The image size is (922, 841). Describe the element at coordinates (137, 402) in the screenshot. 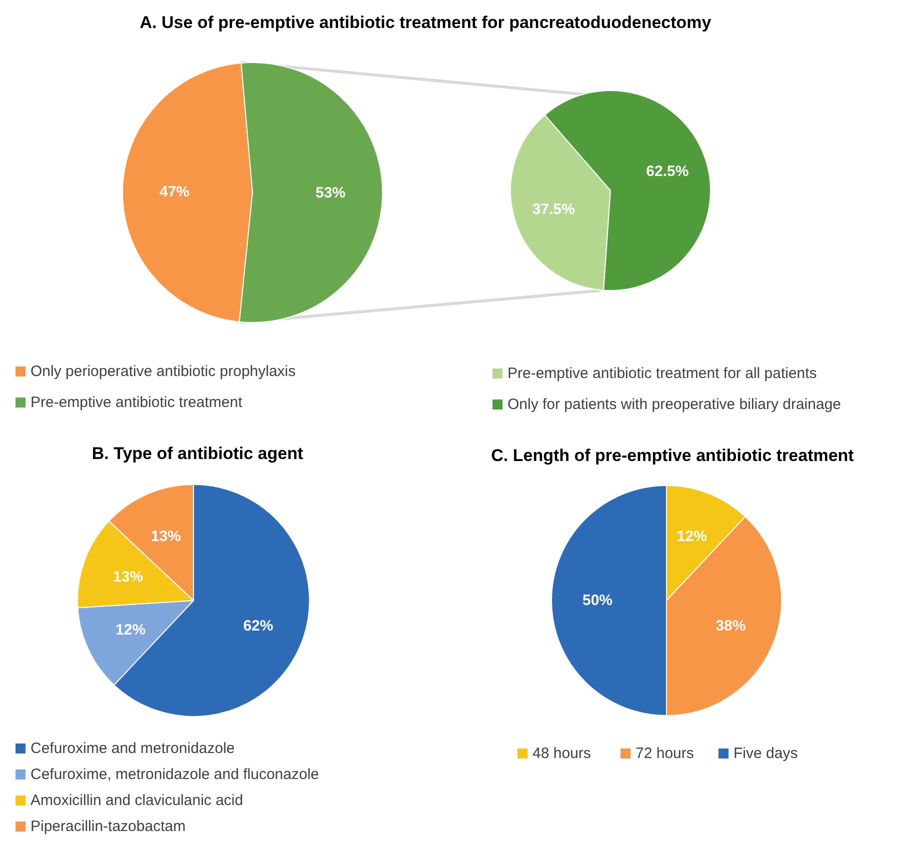

I see `legend-label: Pre-emptive antibiotic treatment` at that location.